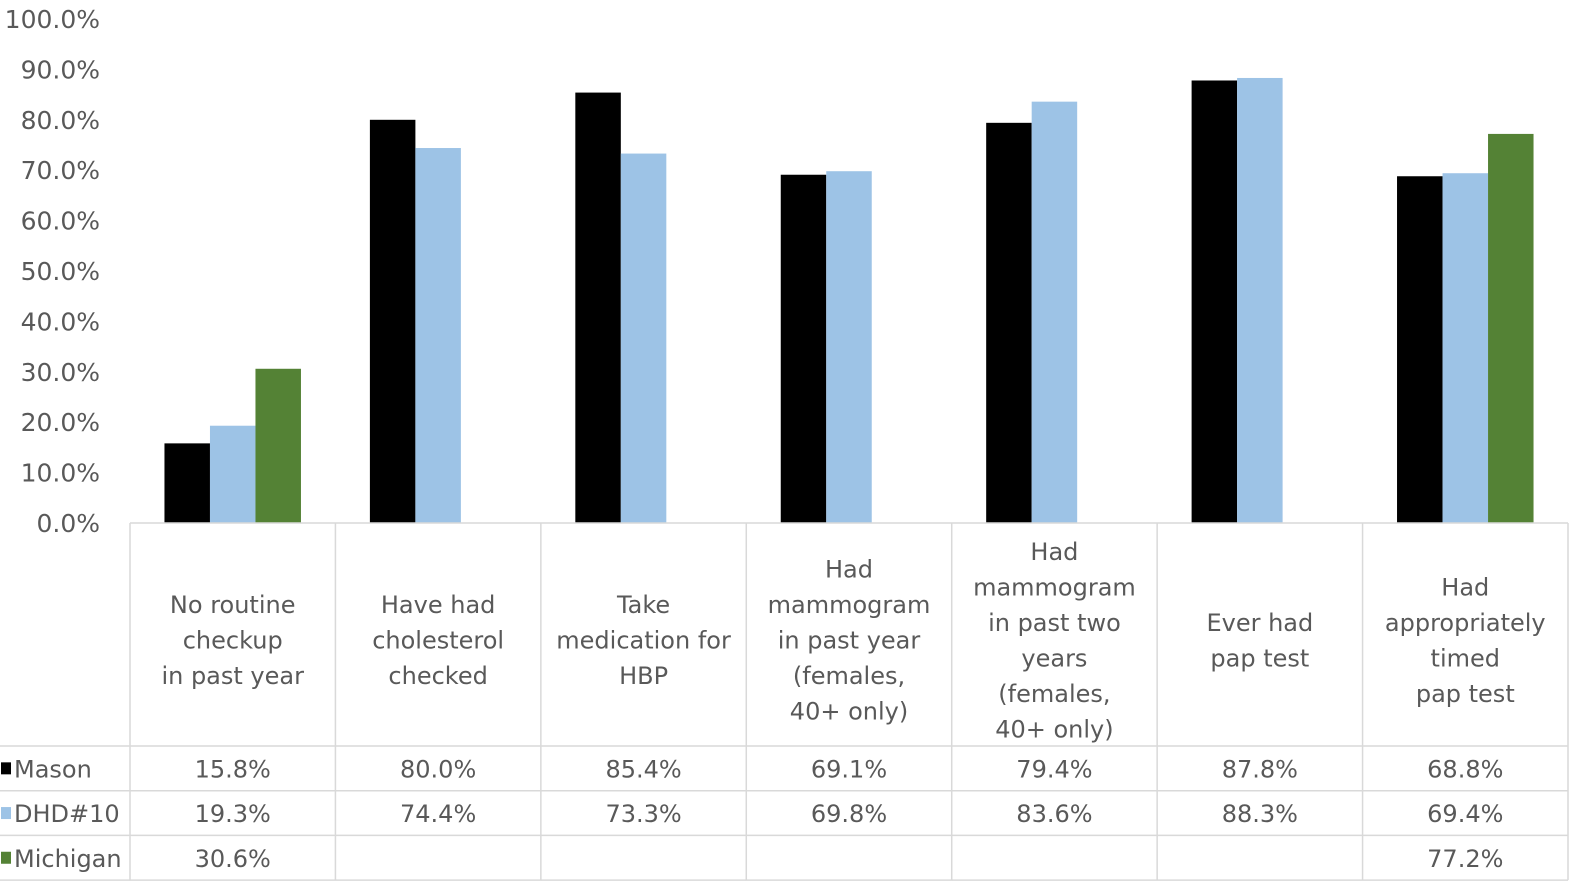  Describe the element at coordinates (60, 321) in the screenshot. I see `y-tick-label: 40.0%` at that location.